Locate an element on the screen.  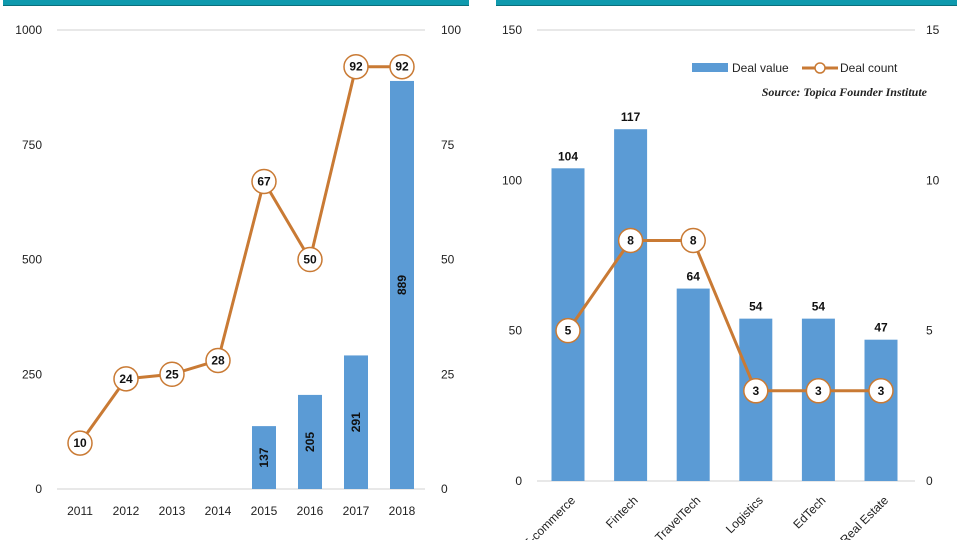
line-value-label: 10 is located at coordinates (80, 443).